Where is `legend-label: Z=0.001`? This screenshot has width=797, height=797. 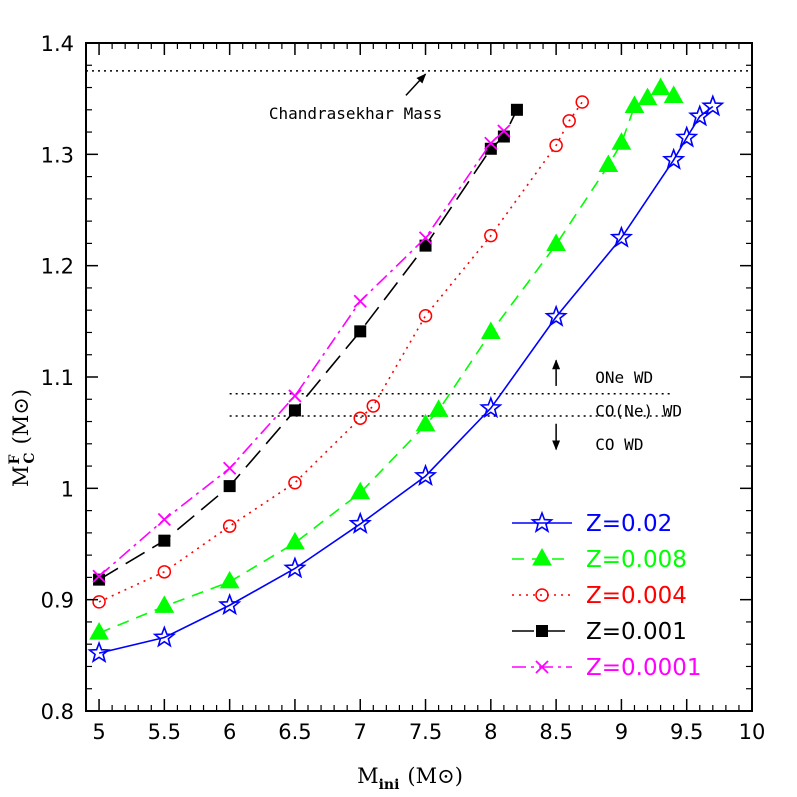 legend-label: Z=0.001 is located at coordinates (636, 632).